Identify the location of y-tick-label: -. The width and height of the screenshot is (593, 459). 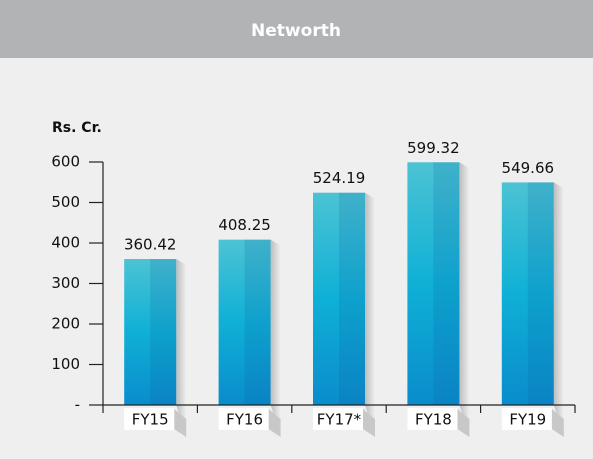
(77, 405).